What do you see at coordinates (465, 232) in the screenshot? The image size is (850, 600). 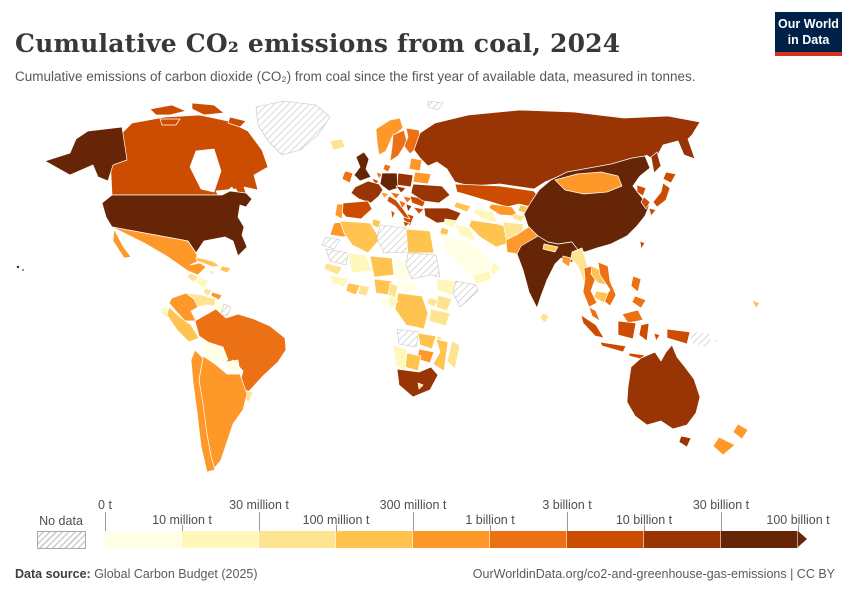 I see `country-iraq` at bounding box center [465, 232].